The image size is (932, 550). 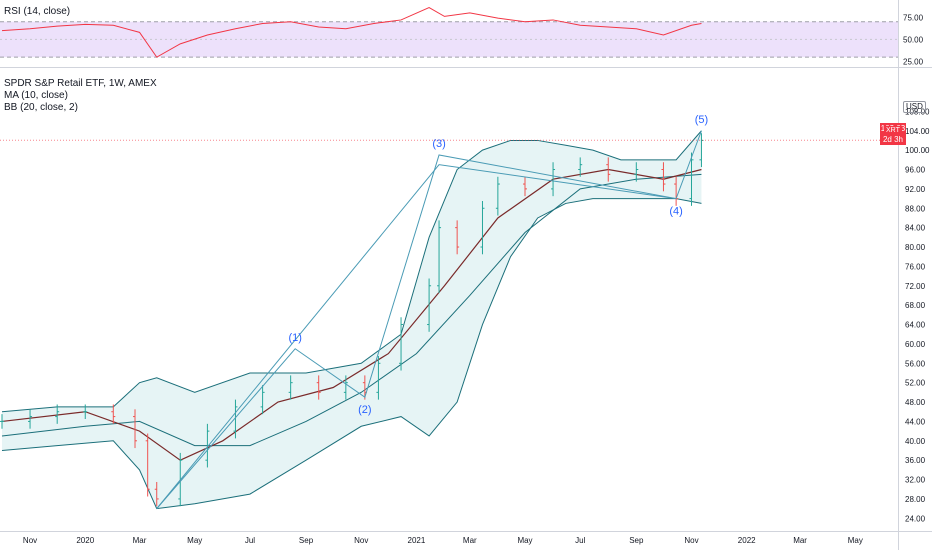 What do you see at coordinates (466, 67) in the screenshot?
I see `pane-divider` at bounding box center [466, 67].